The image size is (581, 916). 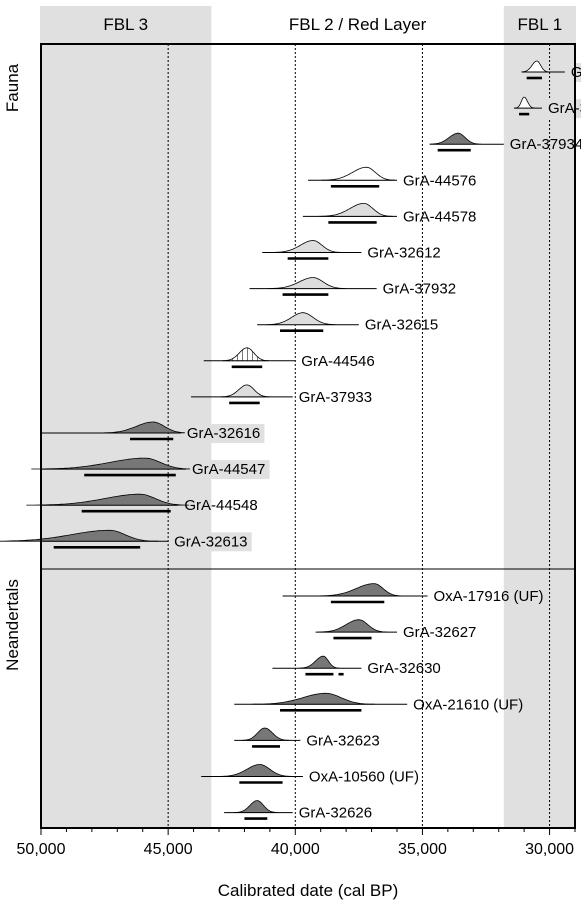 I want to click on sample-label: GrA-32623, so click(x=342, y=740).